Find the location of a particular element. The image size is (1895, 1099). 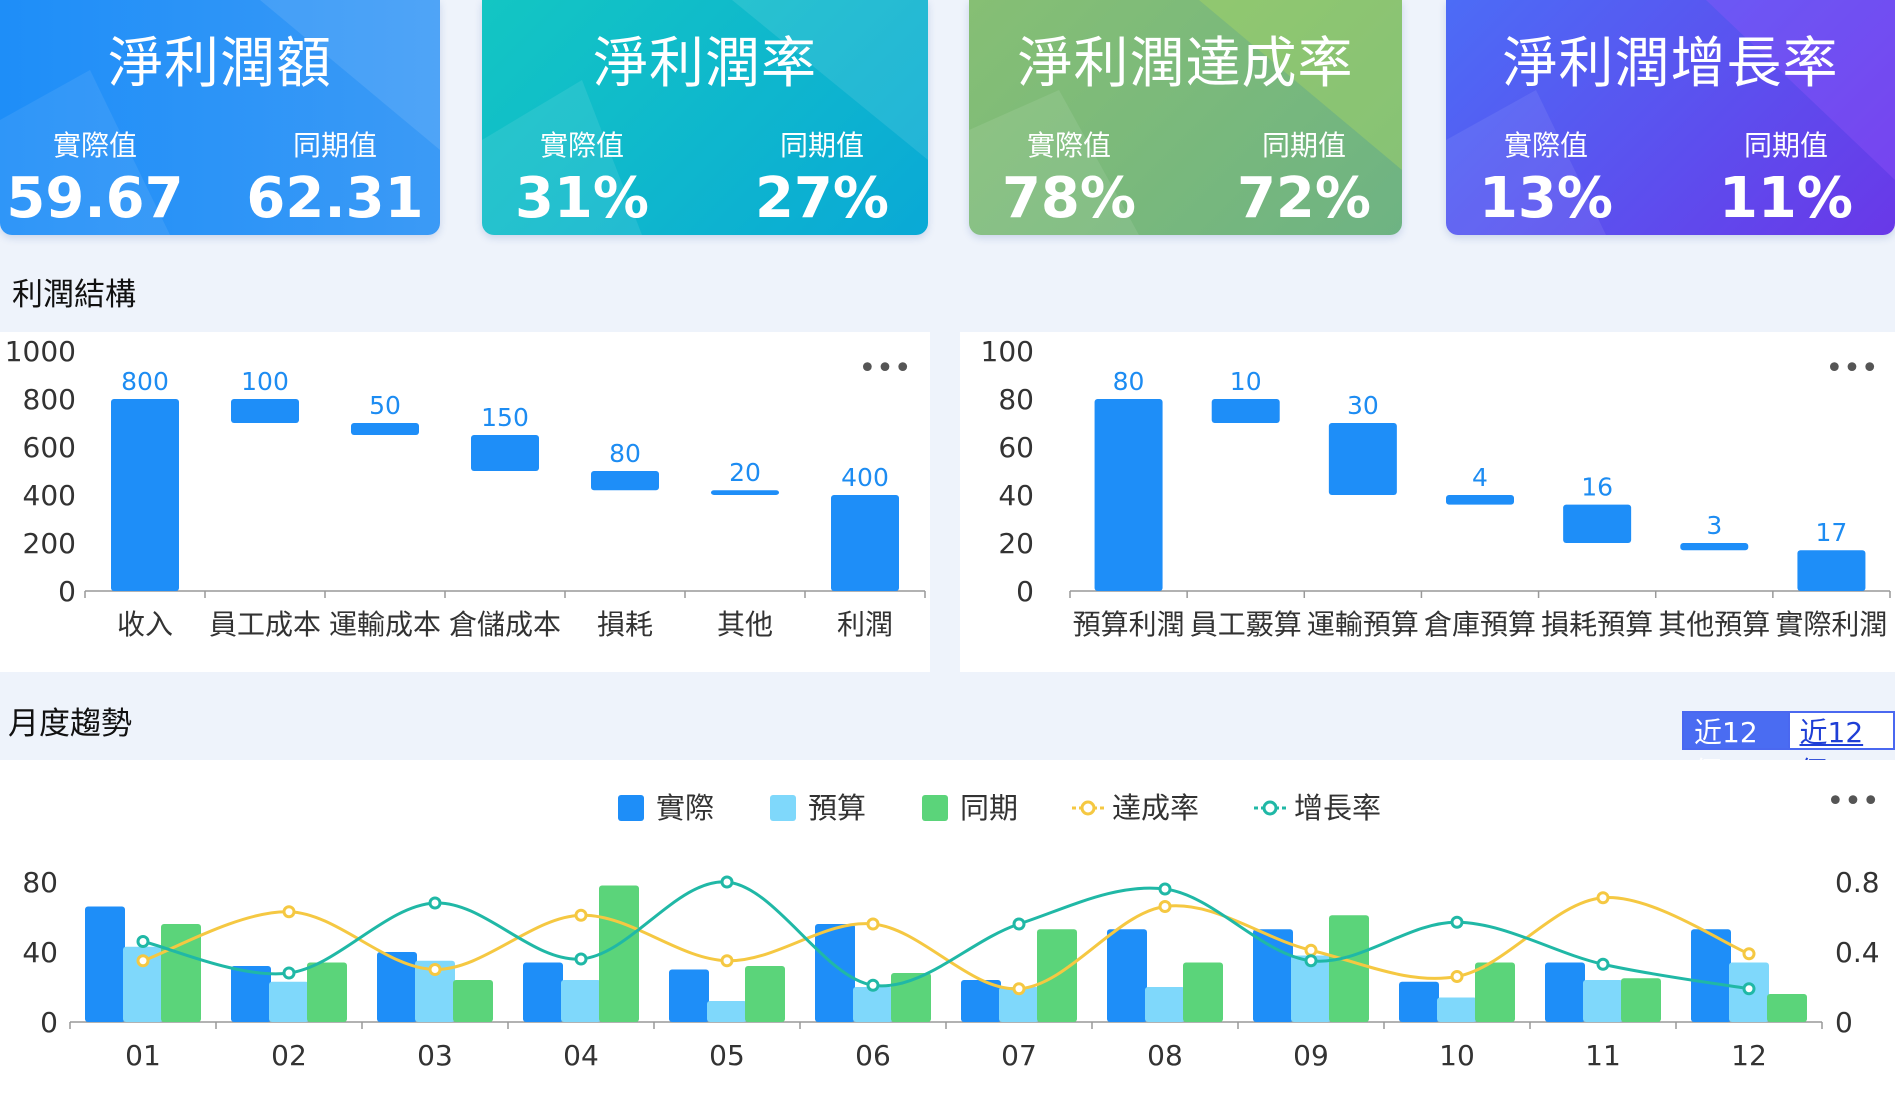

x-category-label: 倉庫預算 is located at coordinates (1480, 624).